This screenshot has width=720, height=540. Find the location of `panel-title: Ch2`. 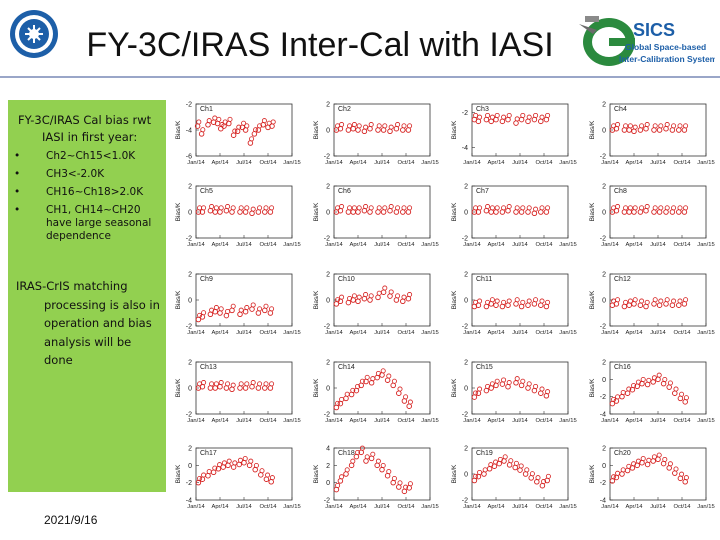

panel-title: Ch2 is located at coordinates (344, 109).